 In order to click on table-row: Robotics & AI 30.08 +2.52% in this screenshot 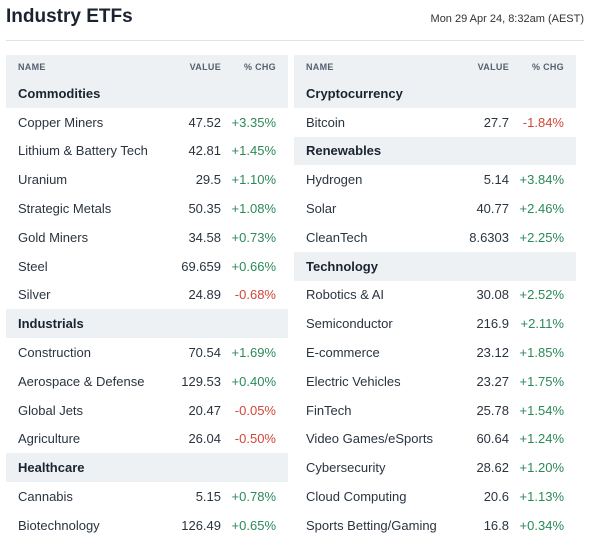, I will do `click(435, 295)`.